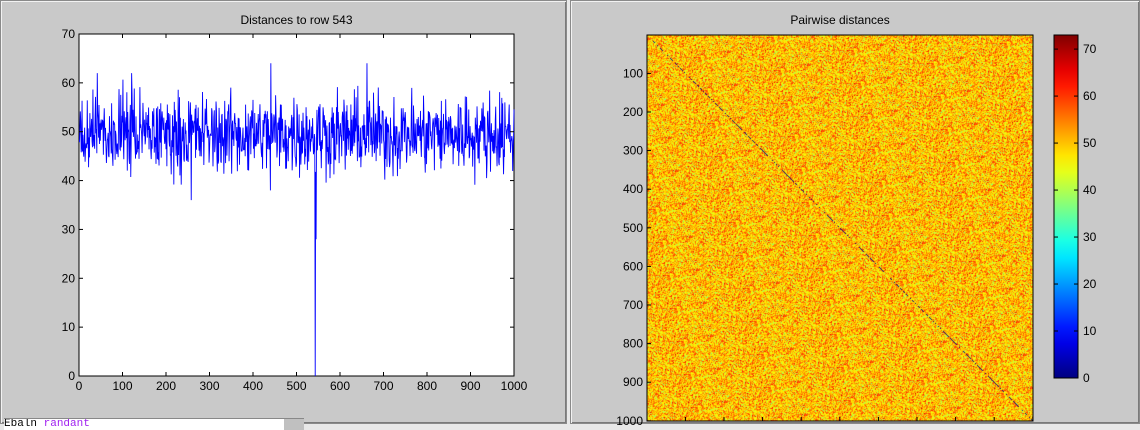  Describe the element at coordinates (296, 20) in the screenshot. I see `line-plot-title: Distances to row 543` at that location.